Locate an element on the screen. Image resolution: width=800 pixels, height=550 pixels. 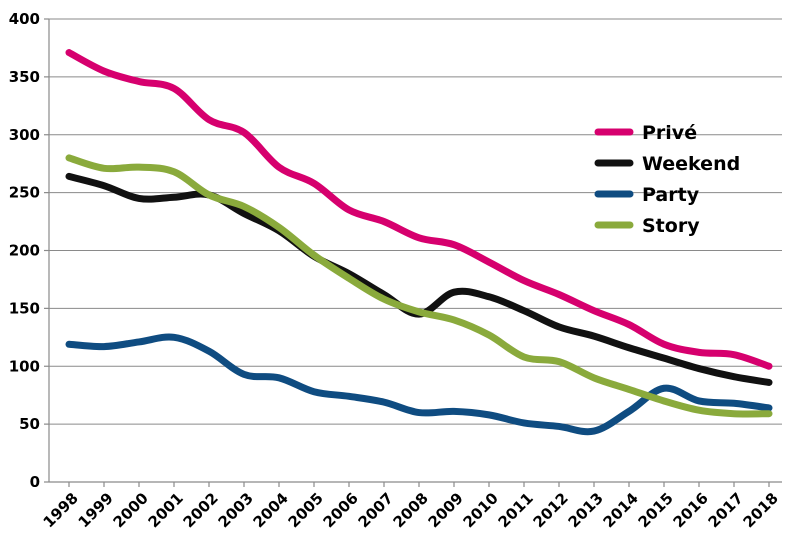
x-tick-label: 2013 is located at coordinates (586, 510).